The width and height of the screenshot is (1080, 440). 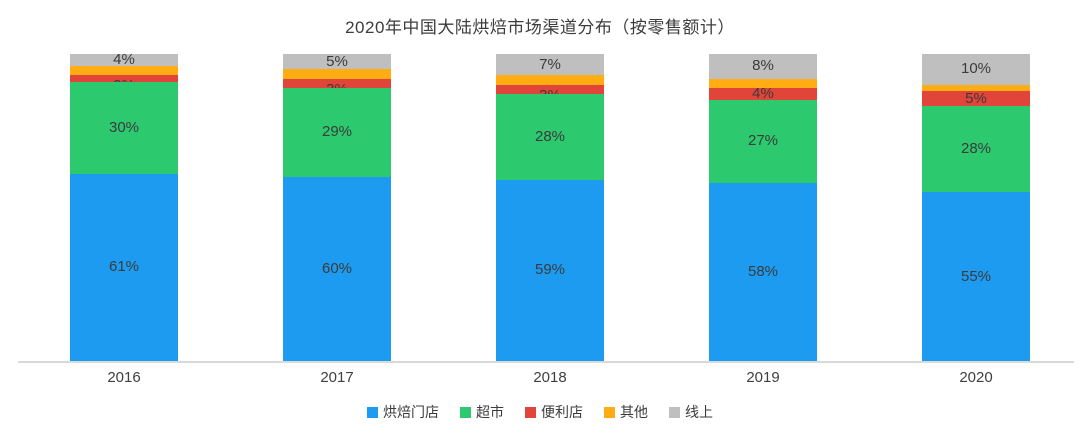 I want to click on data-label: 30%, so click(x=124, y=127).